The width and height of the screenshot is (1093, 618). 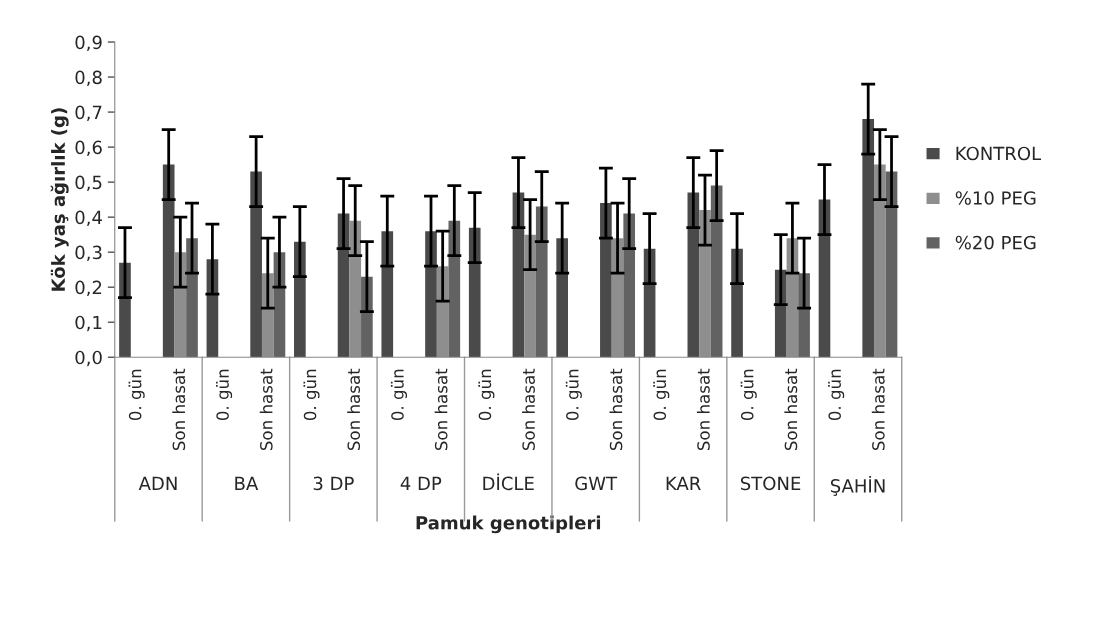 I want to click on text: BA, so click(x=247, y=483).